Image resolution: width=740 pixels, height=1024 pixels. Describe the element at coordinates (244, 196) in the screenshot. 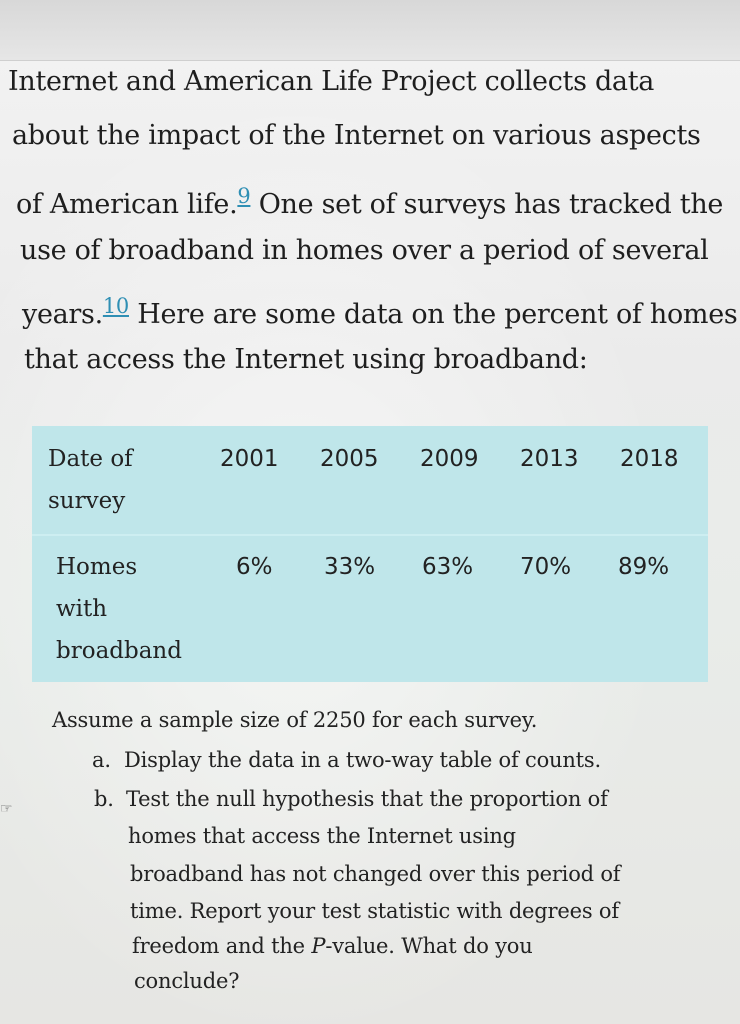

I see `footnote-9-link: 9` at that location.